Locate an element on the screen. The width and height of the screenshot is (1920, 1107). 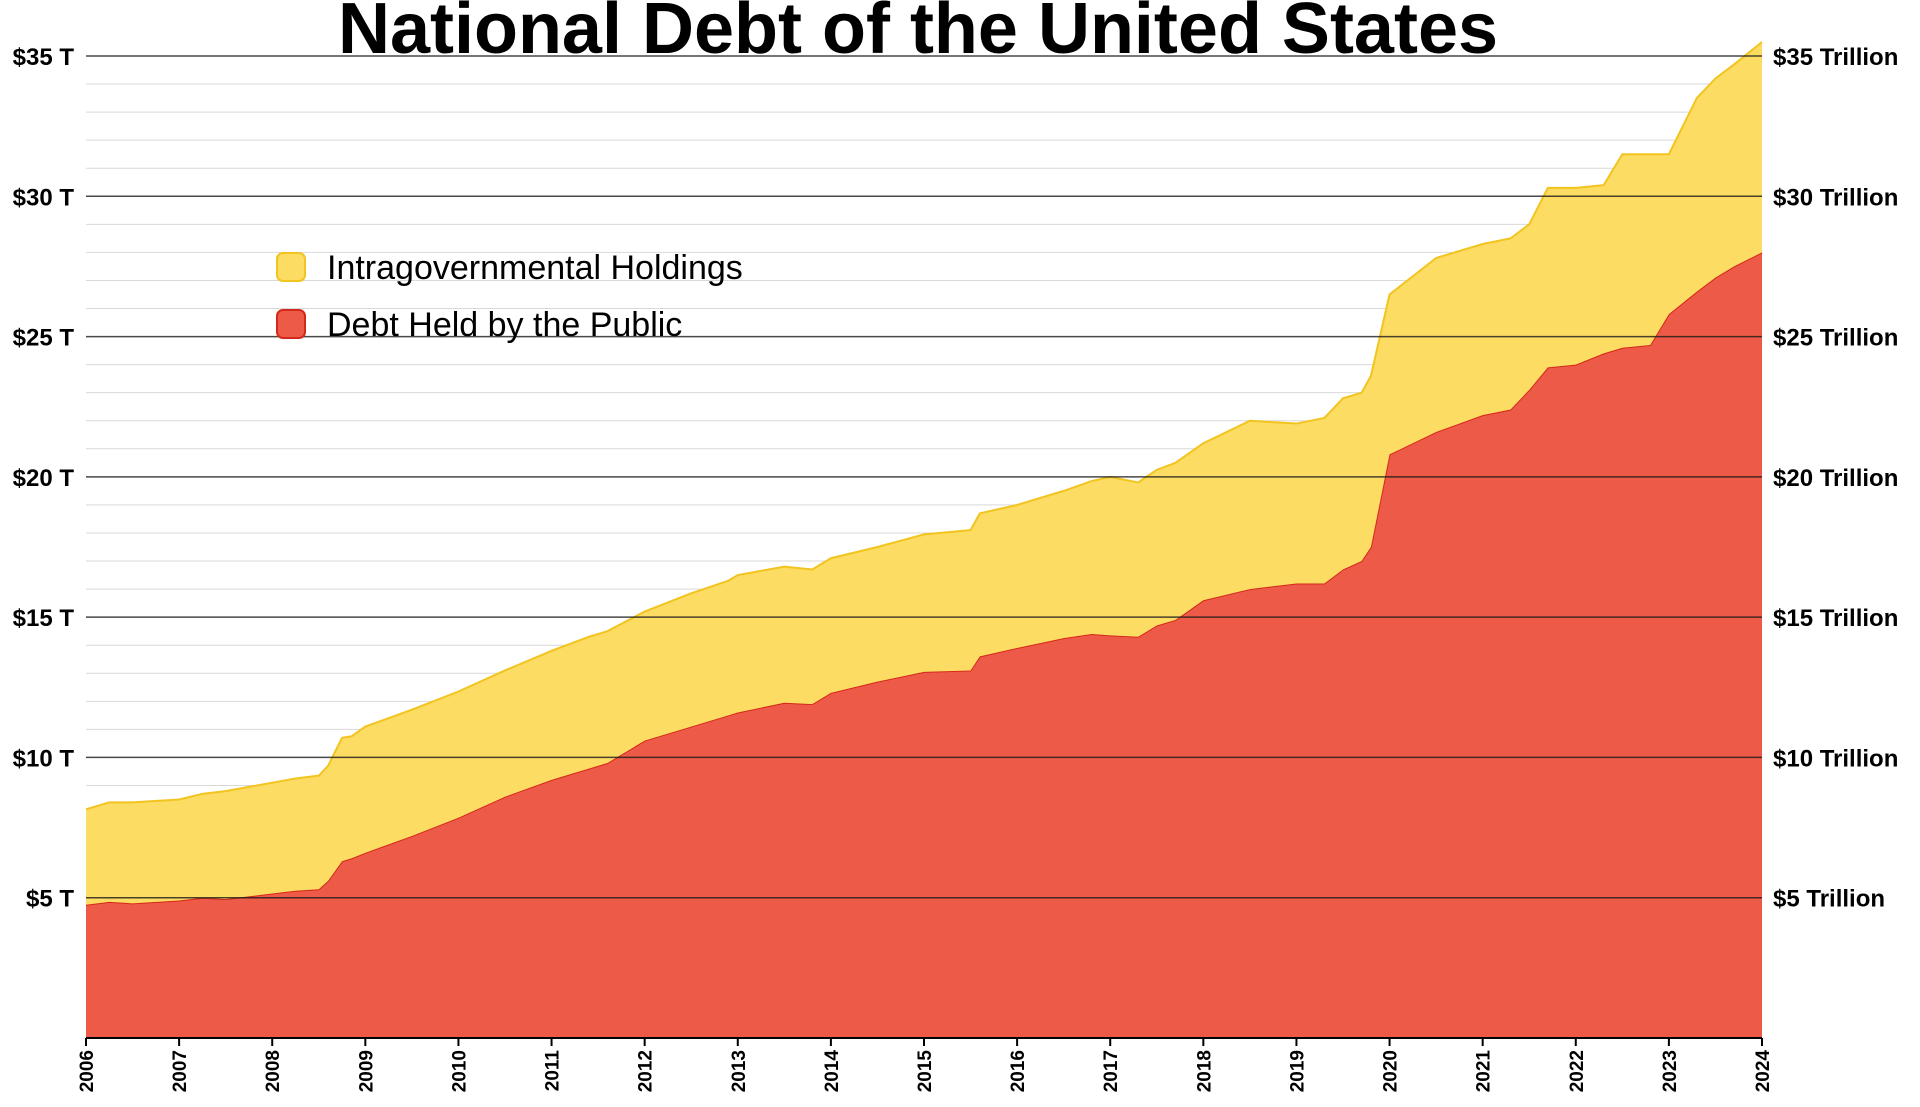
legend-label: Debt Held by the Public is located at coordinates (504, 325).